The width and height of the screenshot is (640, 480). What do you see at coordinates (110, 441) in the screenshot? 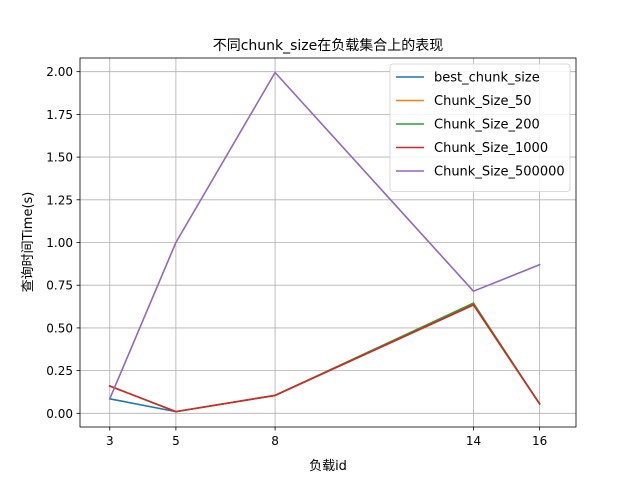
I see `x-tick-label: 3` at bounding box center [110, 441].